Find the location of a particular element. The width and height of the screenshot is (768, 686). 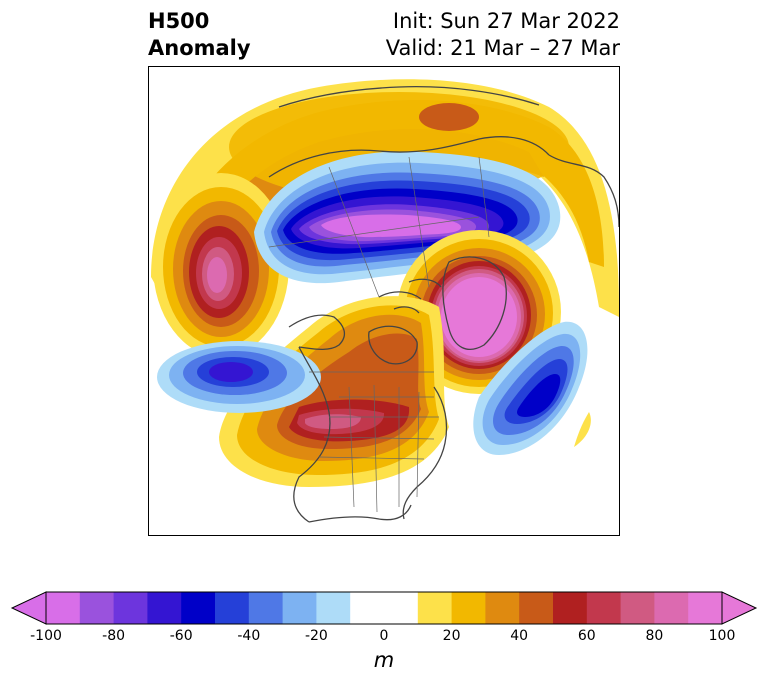

atlantic-negative-center is located at coordinates (530, 388).